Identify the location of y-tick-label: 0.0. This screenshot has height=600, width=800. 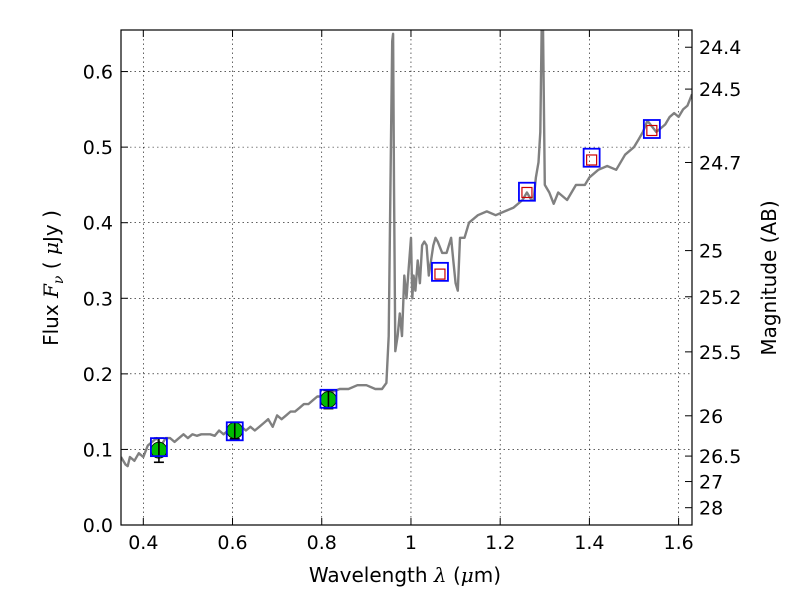
(98, 526).